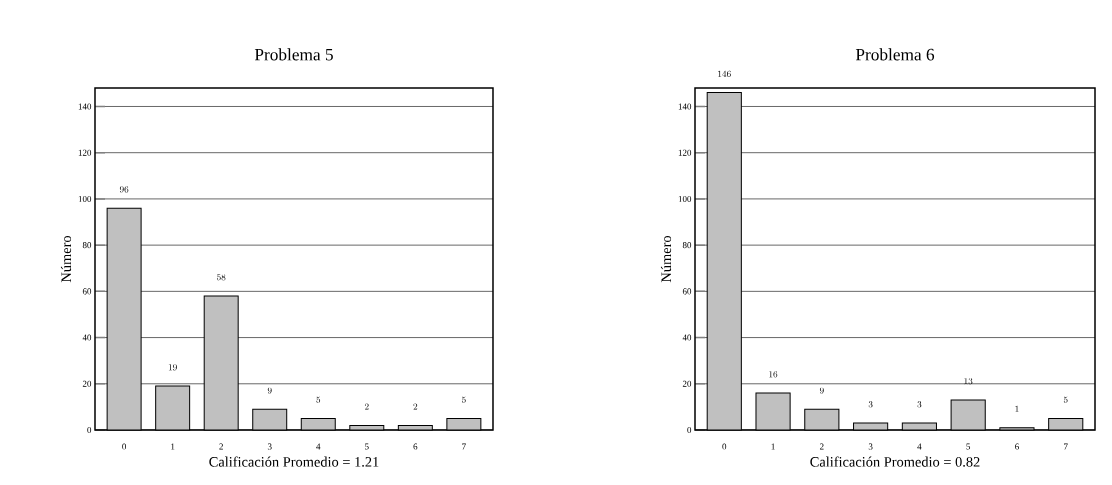 This screenshot has height=485, width=1112. What do you see at coordinates (895, 461) in the screenshot?
I see `x-axis-title: Calificación Promedio = 0.82` at bounding box center [895, 461].